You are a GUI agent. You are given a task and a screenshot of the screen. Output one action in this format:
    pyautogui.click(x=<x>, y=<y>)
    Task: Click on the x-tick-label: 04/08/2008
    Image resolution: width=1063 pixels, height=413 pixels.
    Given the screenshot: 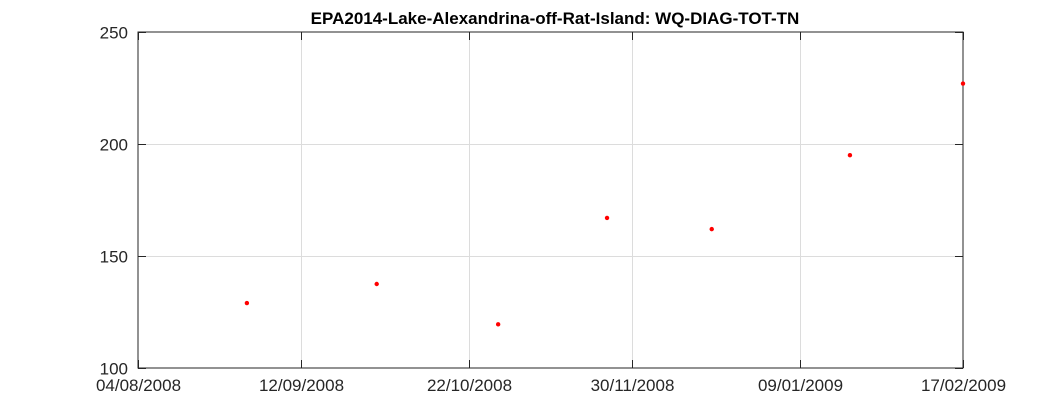 What is the action you would take?
    pyautogui.click(x=138, y=385)
    